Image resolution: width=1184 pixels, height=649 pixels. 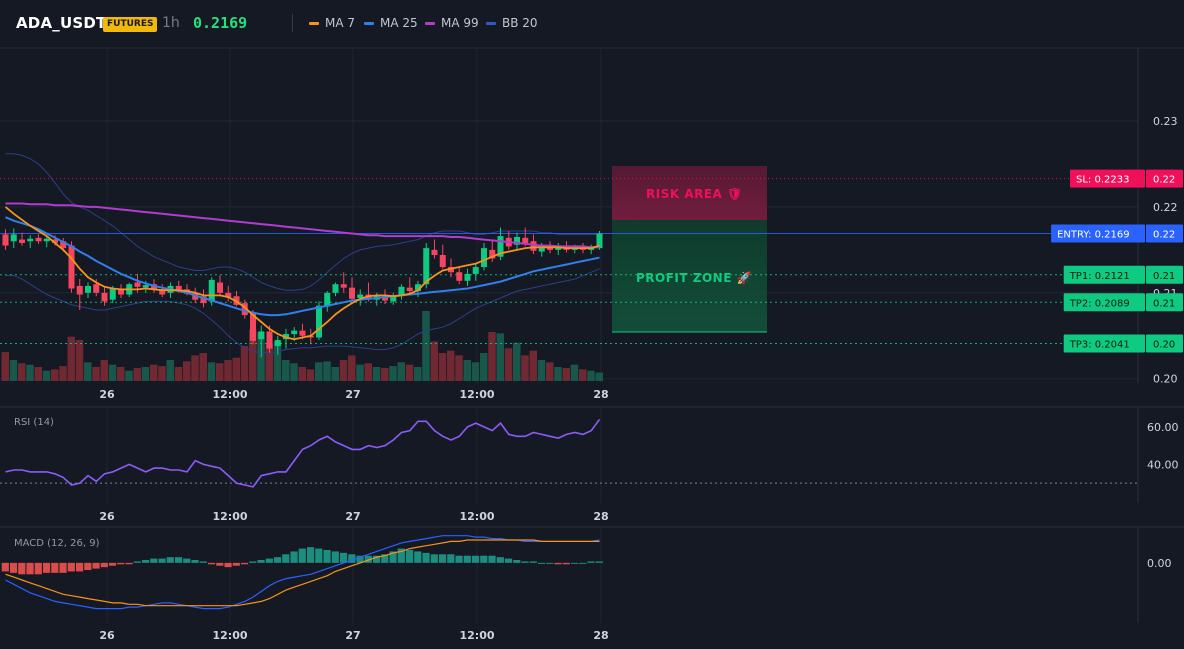 I want to click on bb-lower-line, so click(x=302, y=311).